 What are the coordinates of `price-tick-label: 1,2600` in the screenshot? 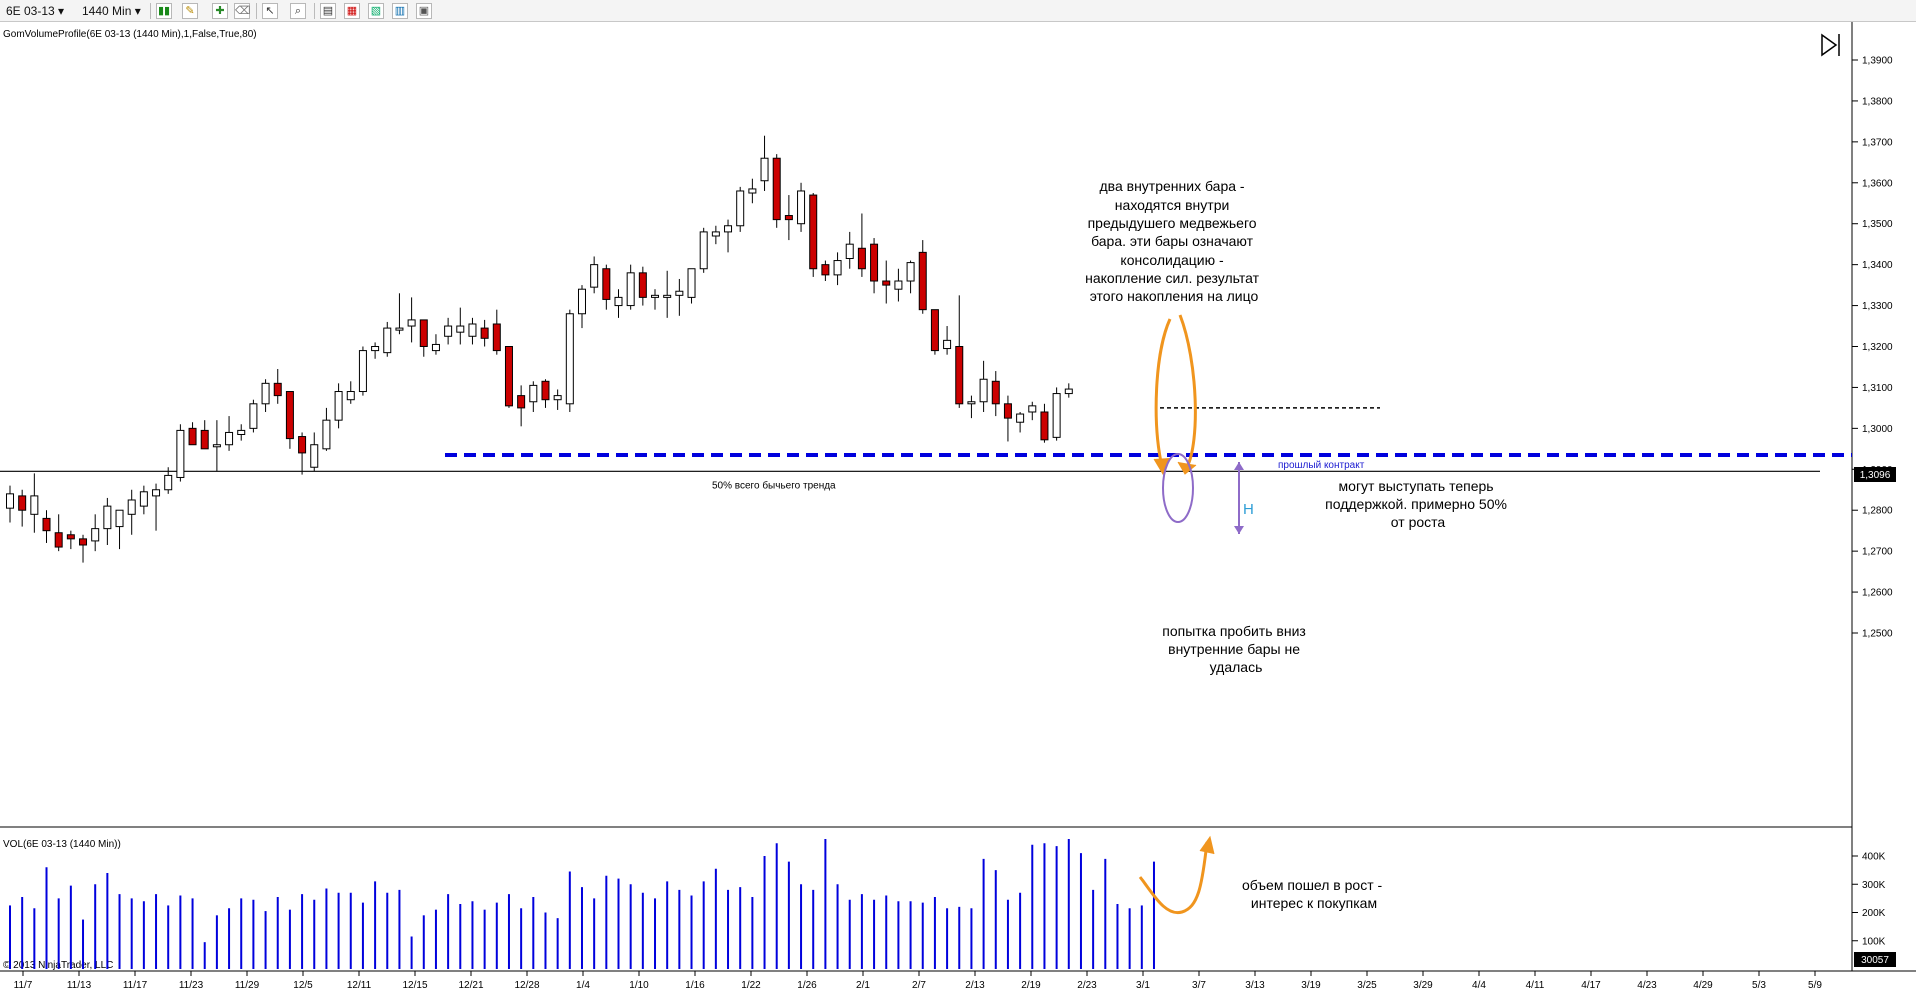 It's located at (1877, 593).